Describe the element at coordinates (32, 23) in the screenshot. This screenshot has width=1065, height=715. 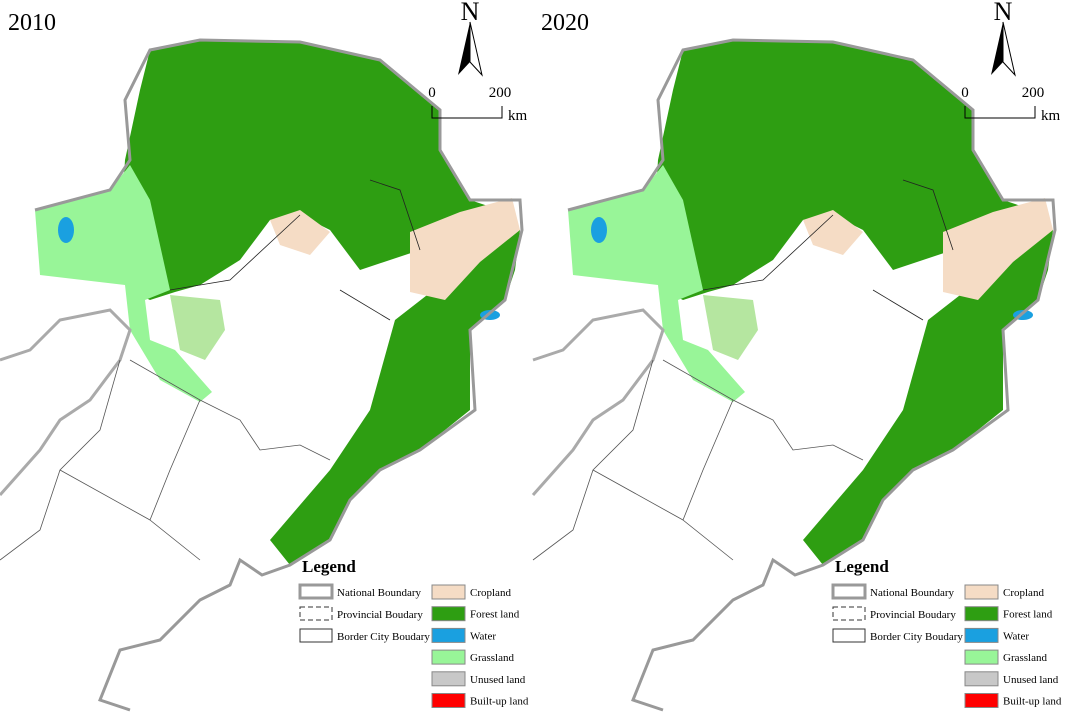
I see `panel-year: 2010` at that location.